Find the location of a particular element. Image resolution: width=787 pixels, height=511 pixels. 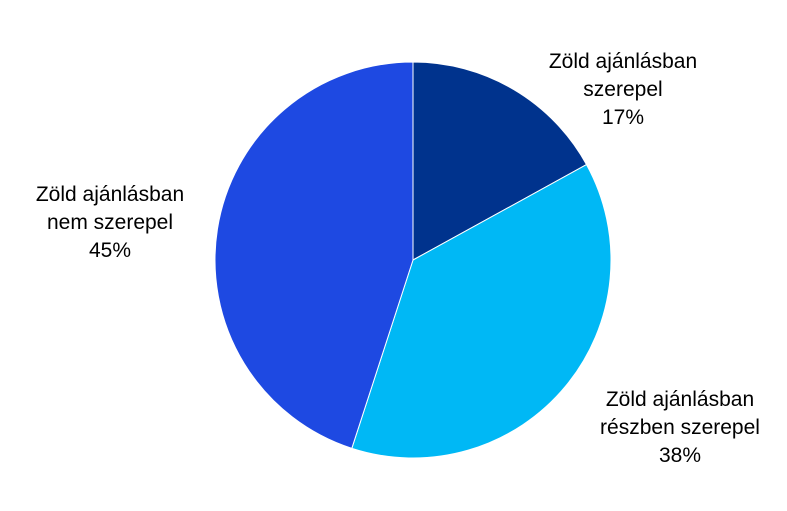

slice-label-reszben-szerepel: Zöld ajánlásban részben szerepel 38% is located at coordinates (680, 428).